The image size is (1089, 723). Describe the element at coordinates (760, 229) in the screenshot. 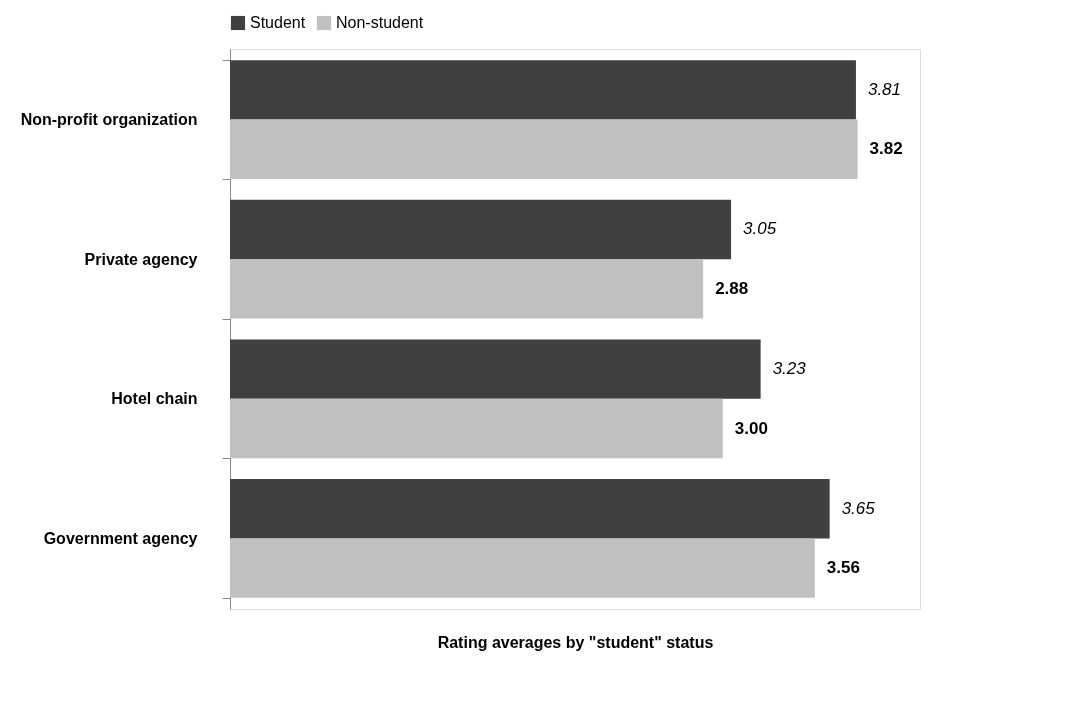

I see `data-label: 3.05` at that location.